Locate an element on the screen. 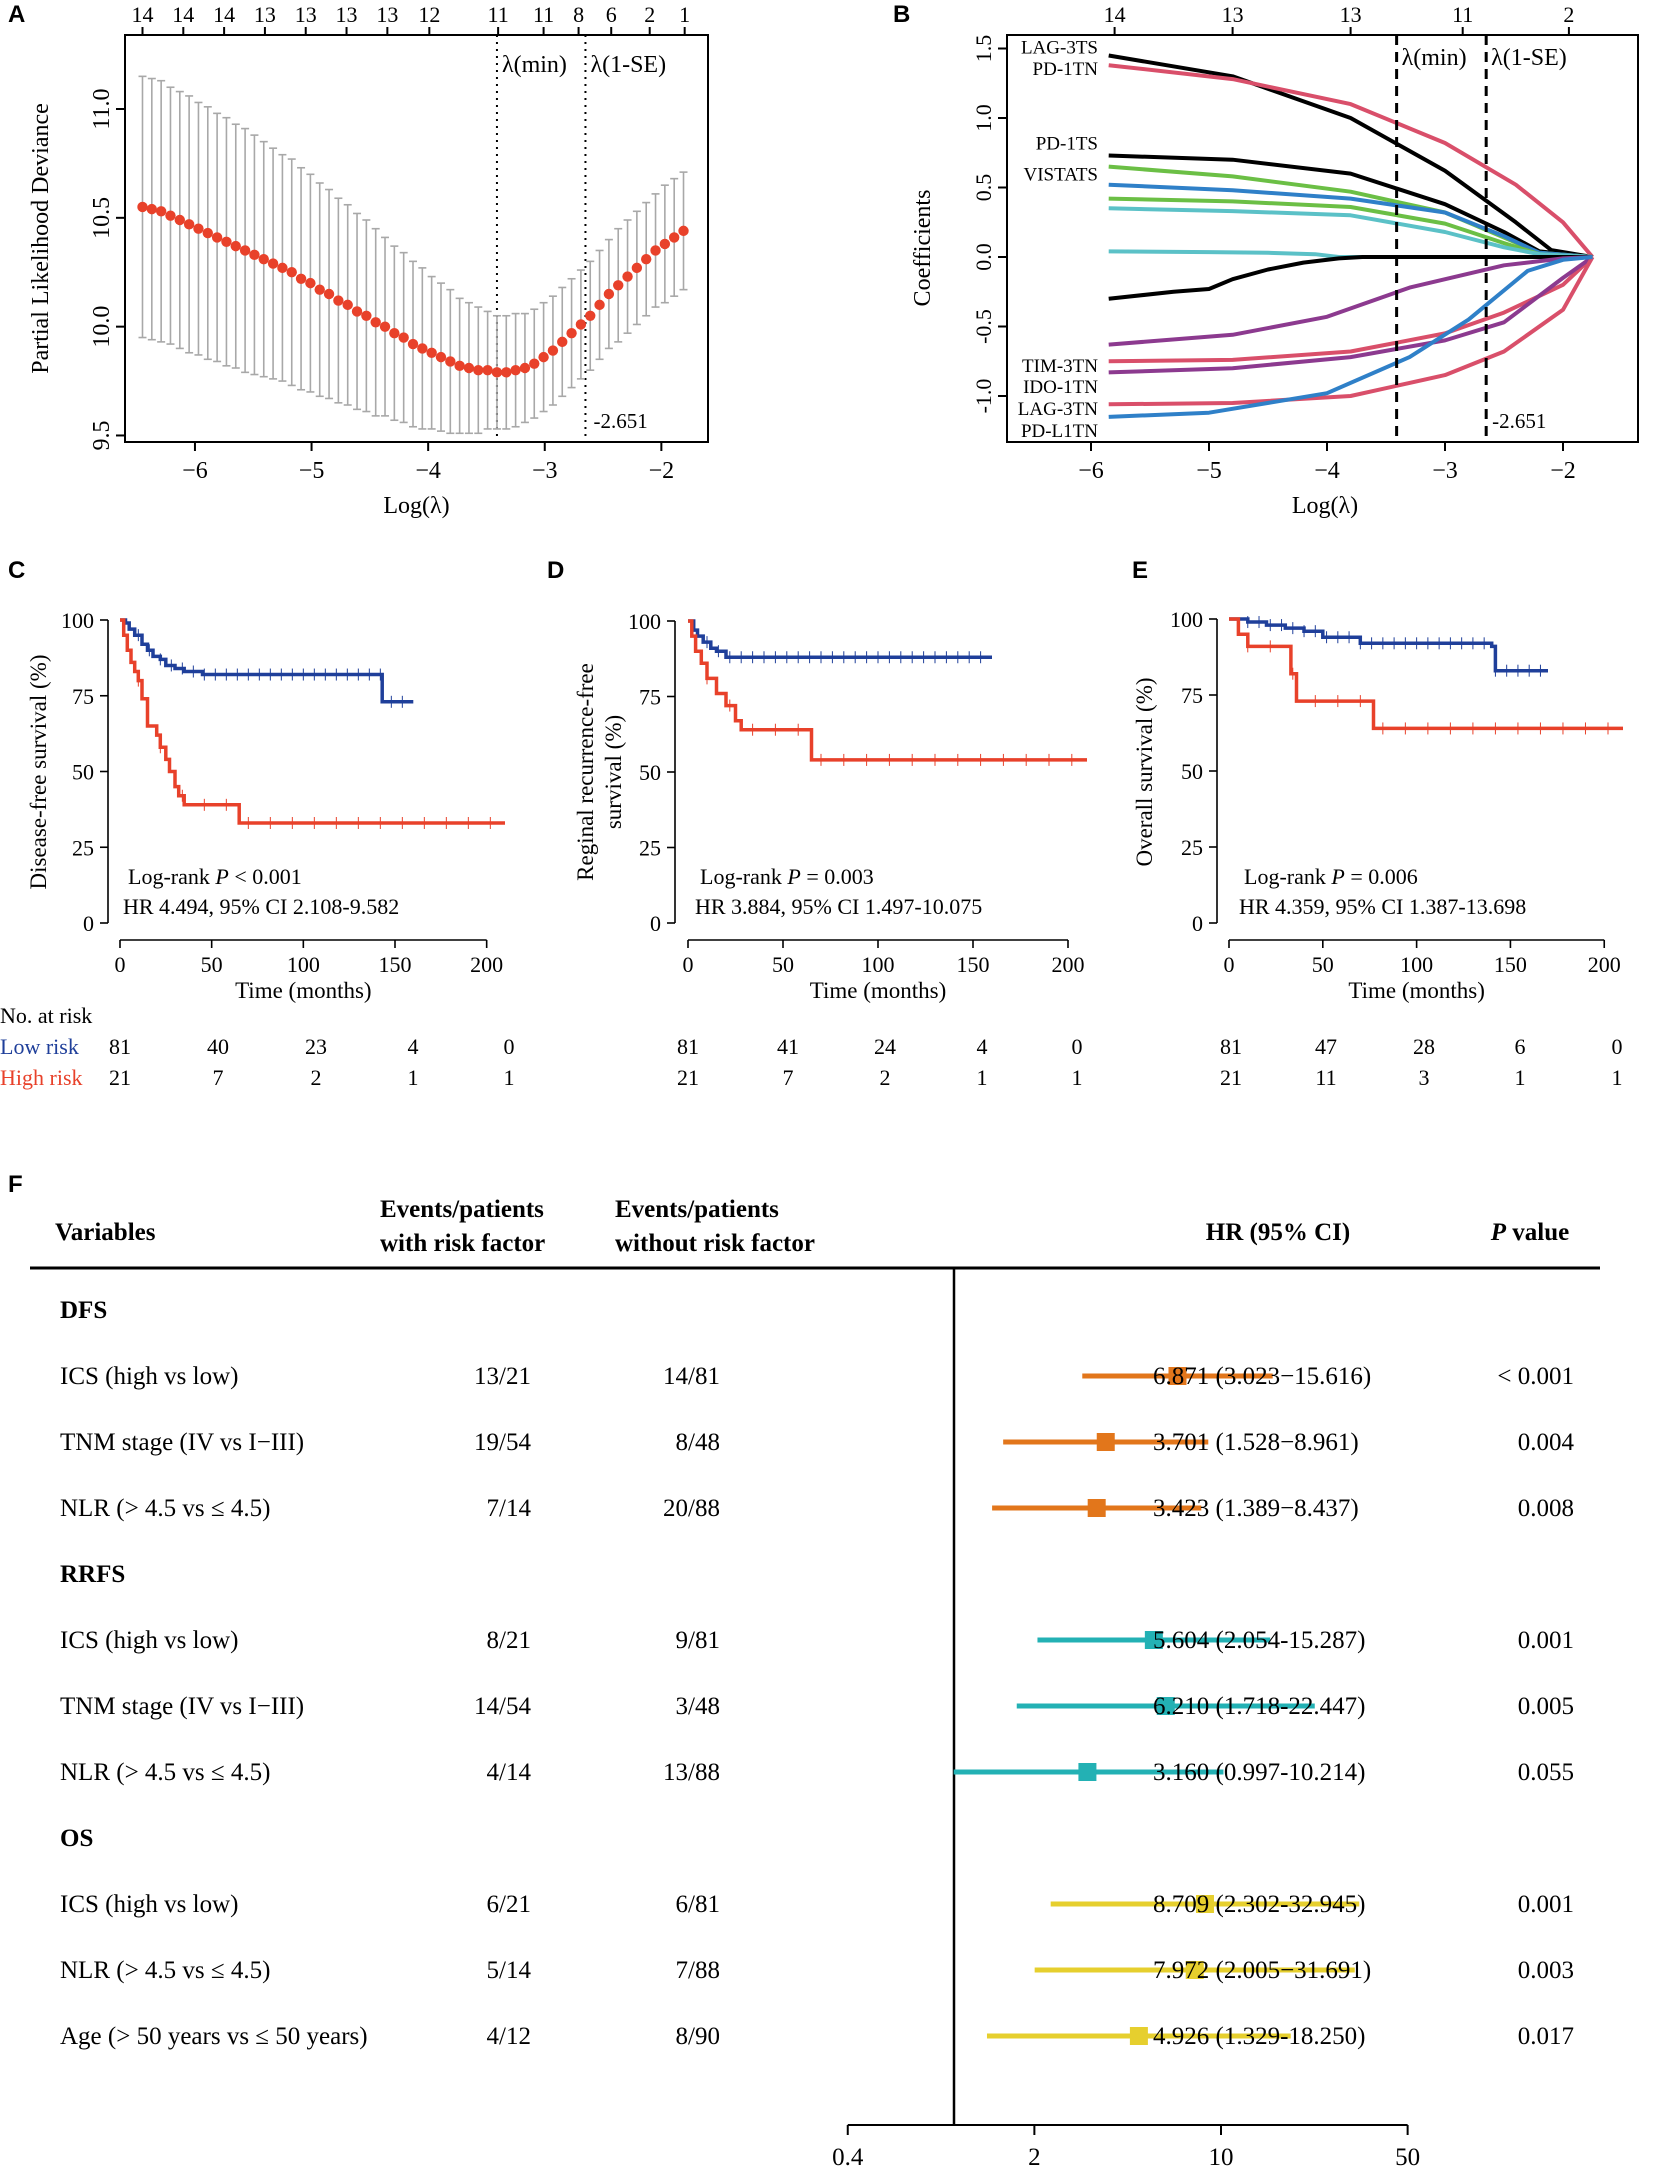 This screenshot has width=1654, height=2182. x-tick-label: −3 is located at coordinates (545, 471).